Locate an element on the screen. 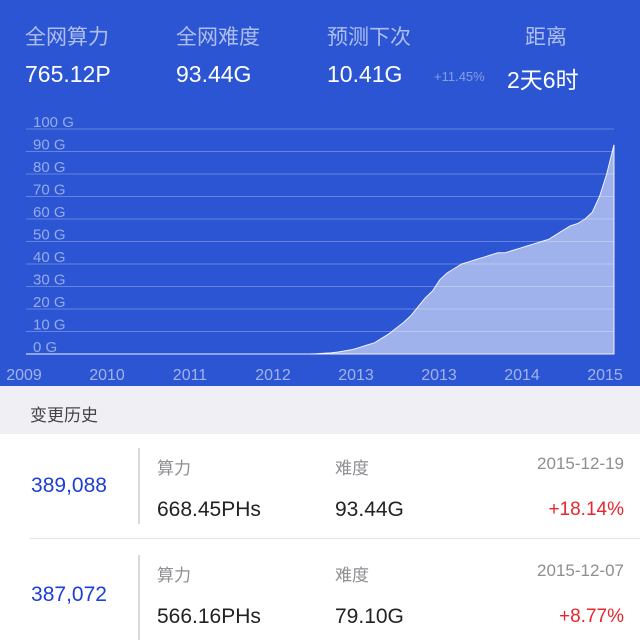 Image resolution: width=640 pixels, height=640 pixels. y-tick-label: 80 G is located at coordinates (49, 167).